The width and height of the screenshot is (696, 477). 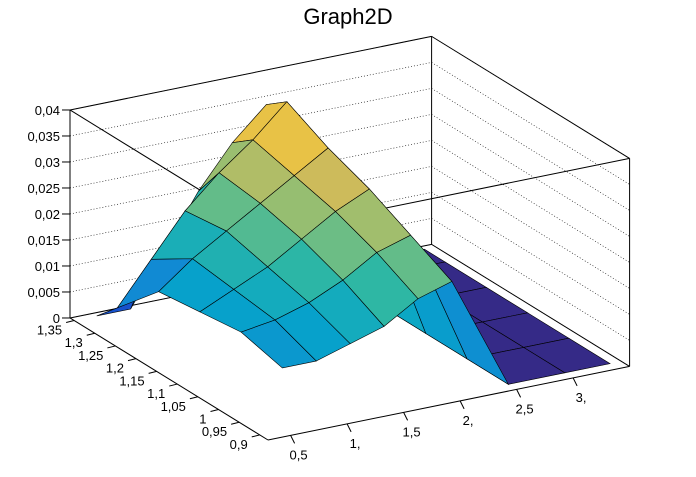 What do you see at coordinates (355, 443) in the screenshot?
I see `x-tick-label: 1,` at bounding box center [355, 443].